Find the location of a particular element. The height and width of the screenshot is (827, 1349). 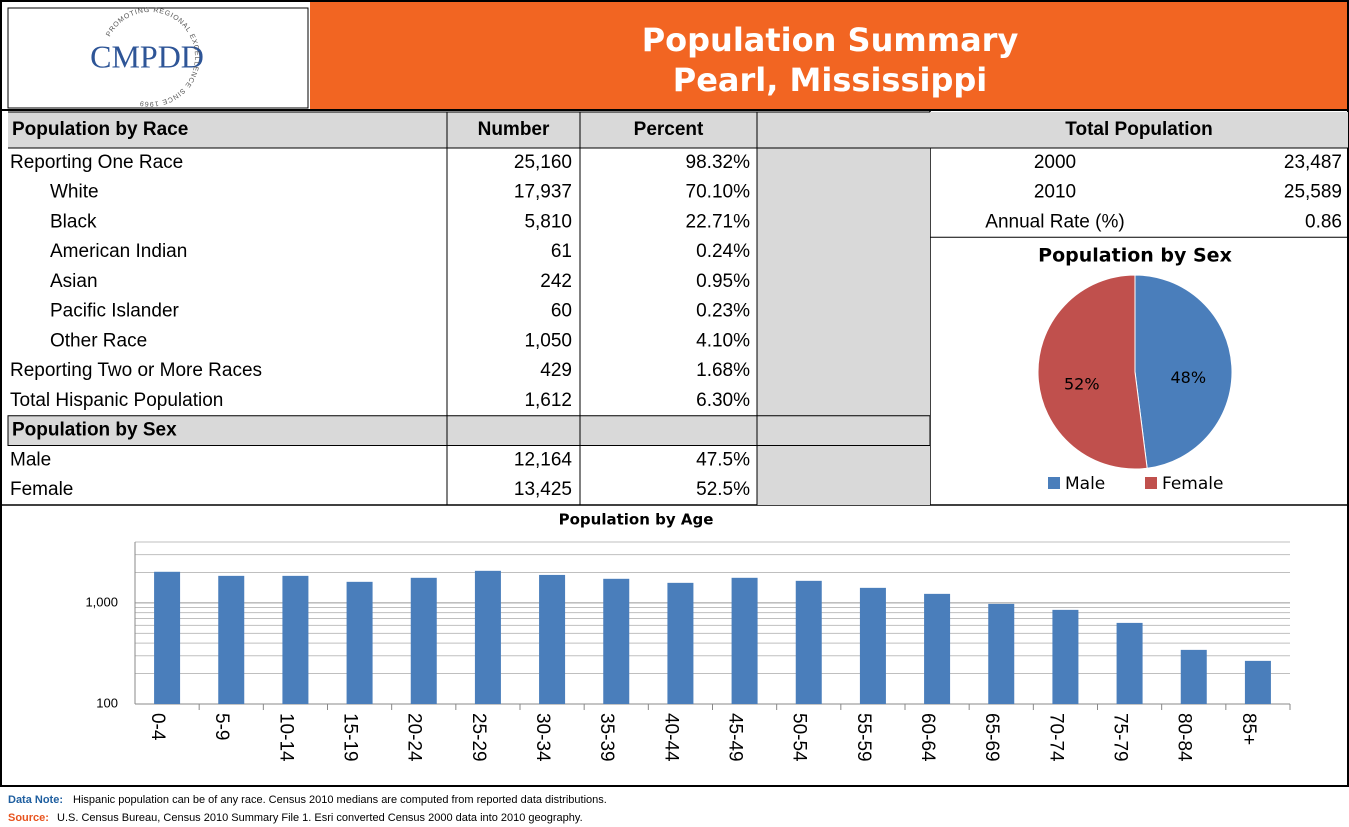

x-tick-label: 5-9 is located at coordinates (221, 726).